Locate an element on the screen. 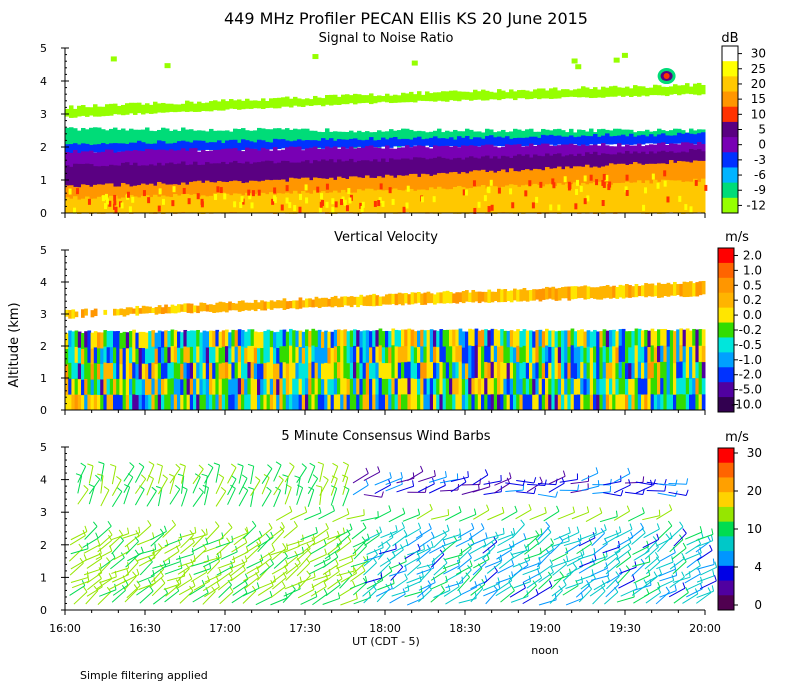 The height and width of the screenshot is (700, 800). colorbar-label: 15 is located at coordinates (758, 99).